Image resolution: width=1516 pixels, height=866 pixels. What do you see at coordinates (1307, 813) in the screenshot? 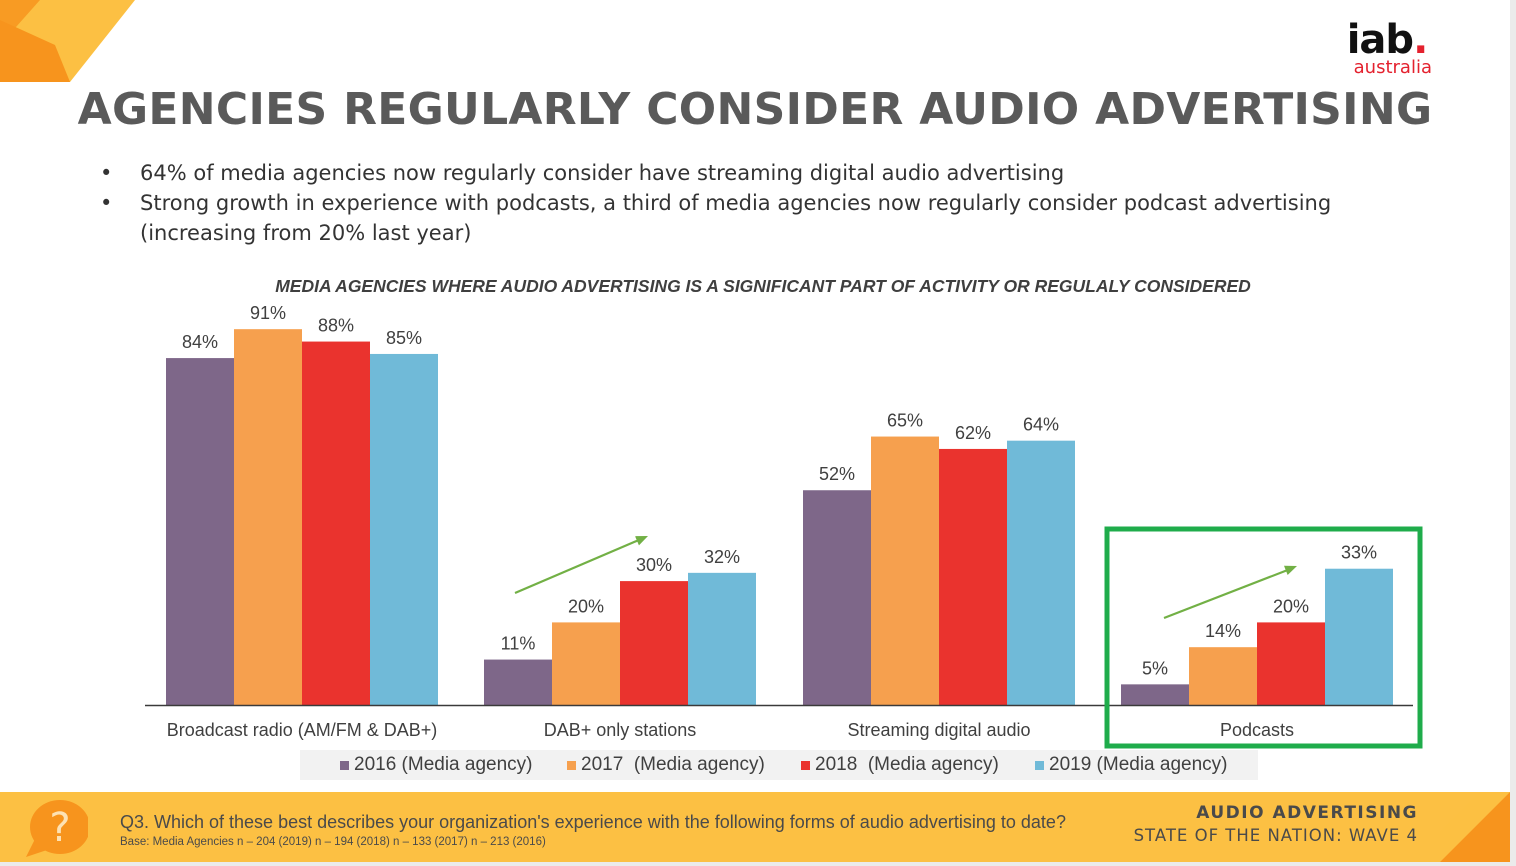
I see `footer-brand-title: AUDIO ADVERTISING` at bounding box center [1307, 813].